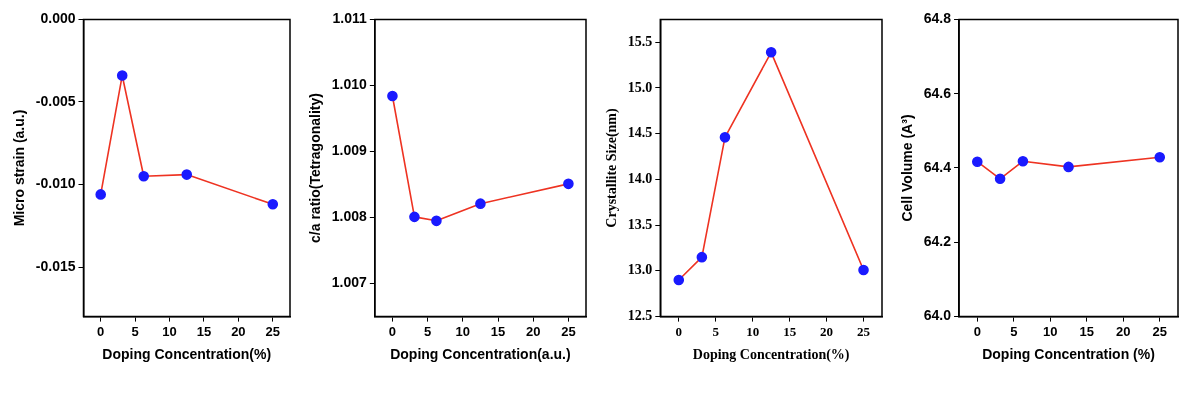 Image resolution: width=1198 pixels, height=404 pixels. I want to click on y-tick-label: 15.0, so click(640, 87).